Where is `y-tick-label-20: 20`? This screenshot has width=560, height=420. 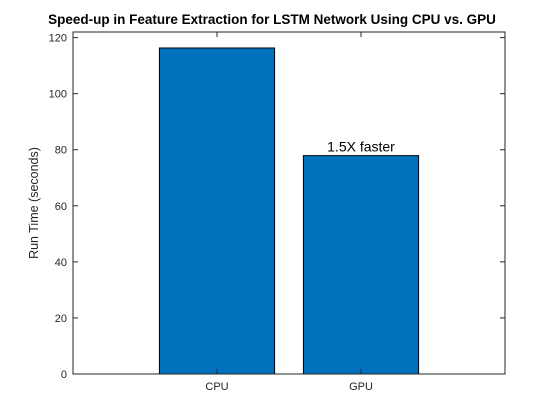 y-tick-label-20: 20 is located at coordinates (61, 319).